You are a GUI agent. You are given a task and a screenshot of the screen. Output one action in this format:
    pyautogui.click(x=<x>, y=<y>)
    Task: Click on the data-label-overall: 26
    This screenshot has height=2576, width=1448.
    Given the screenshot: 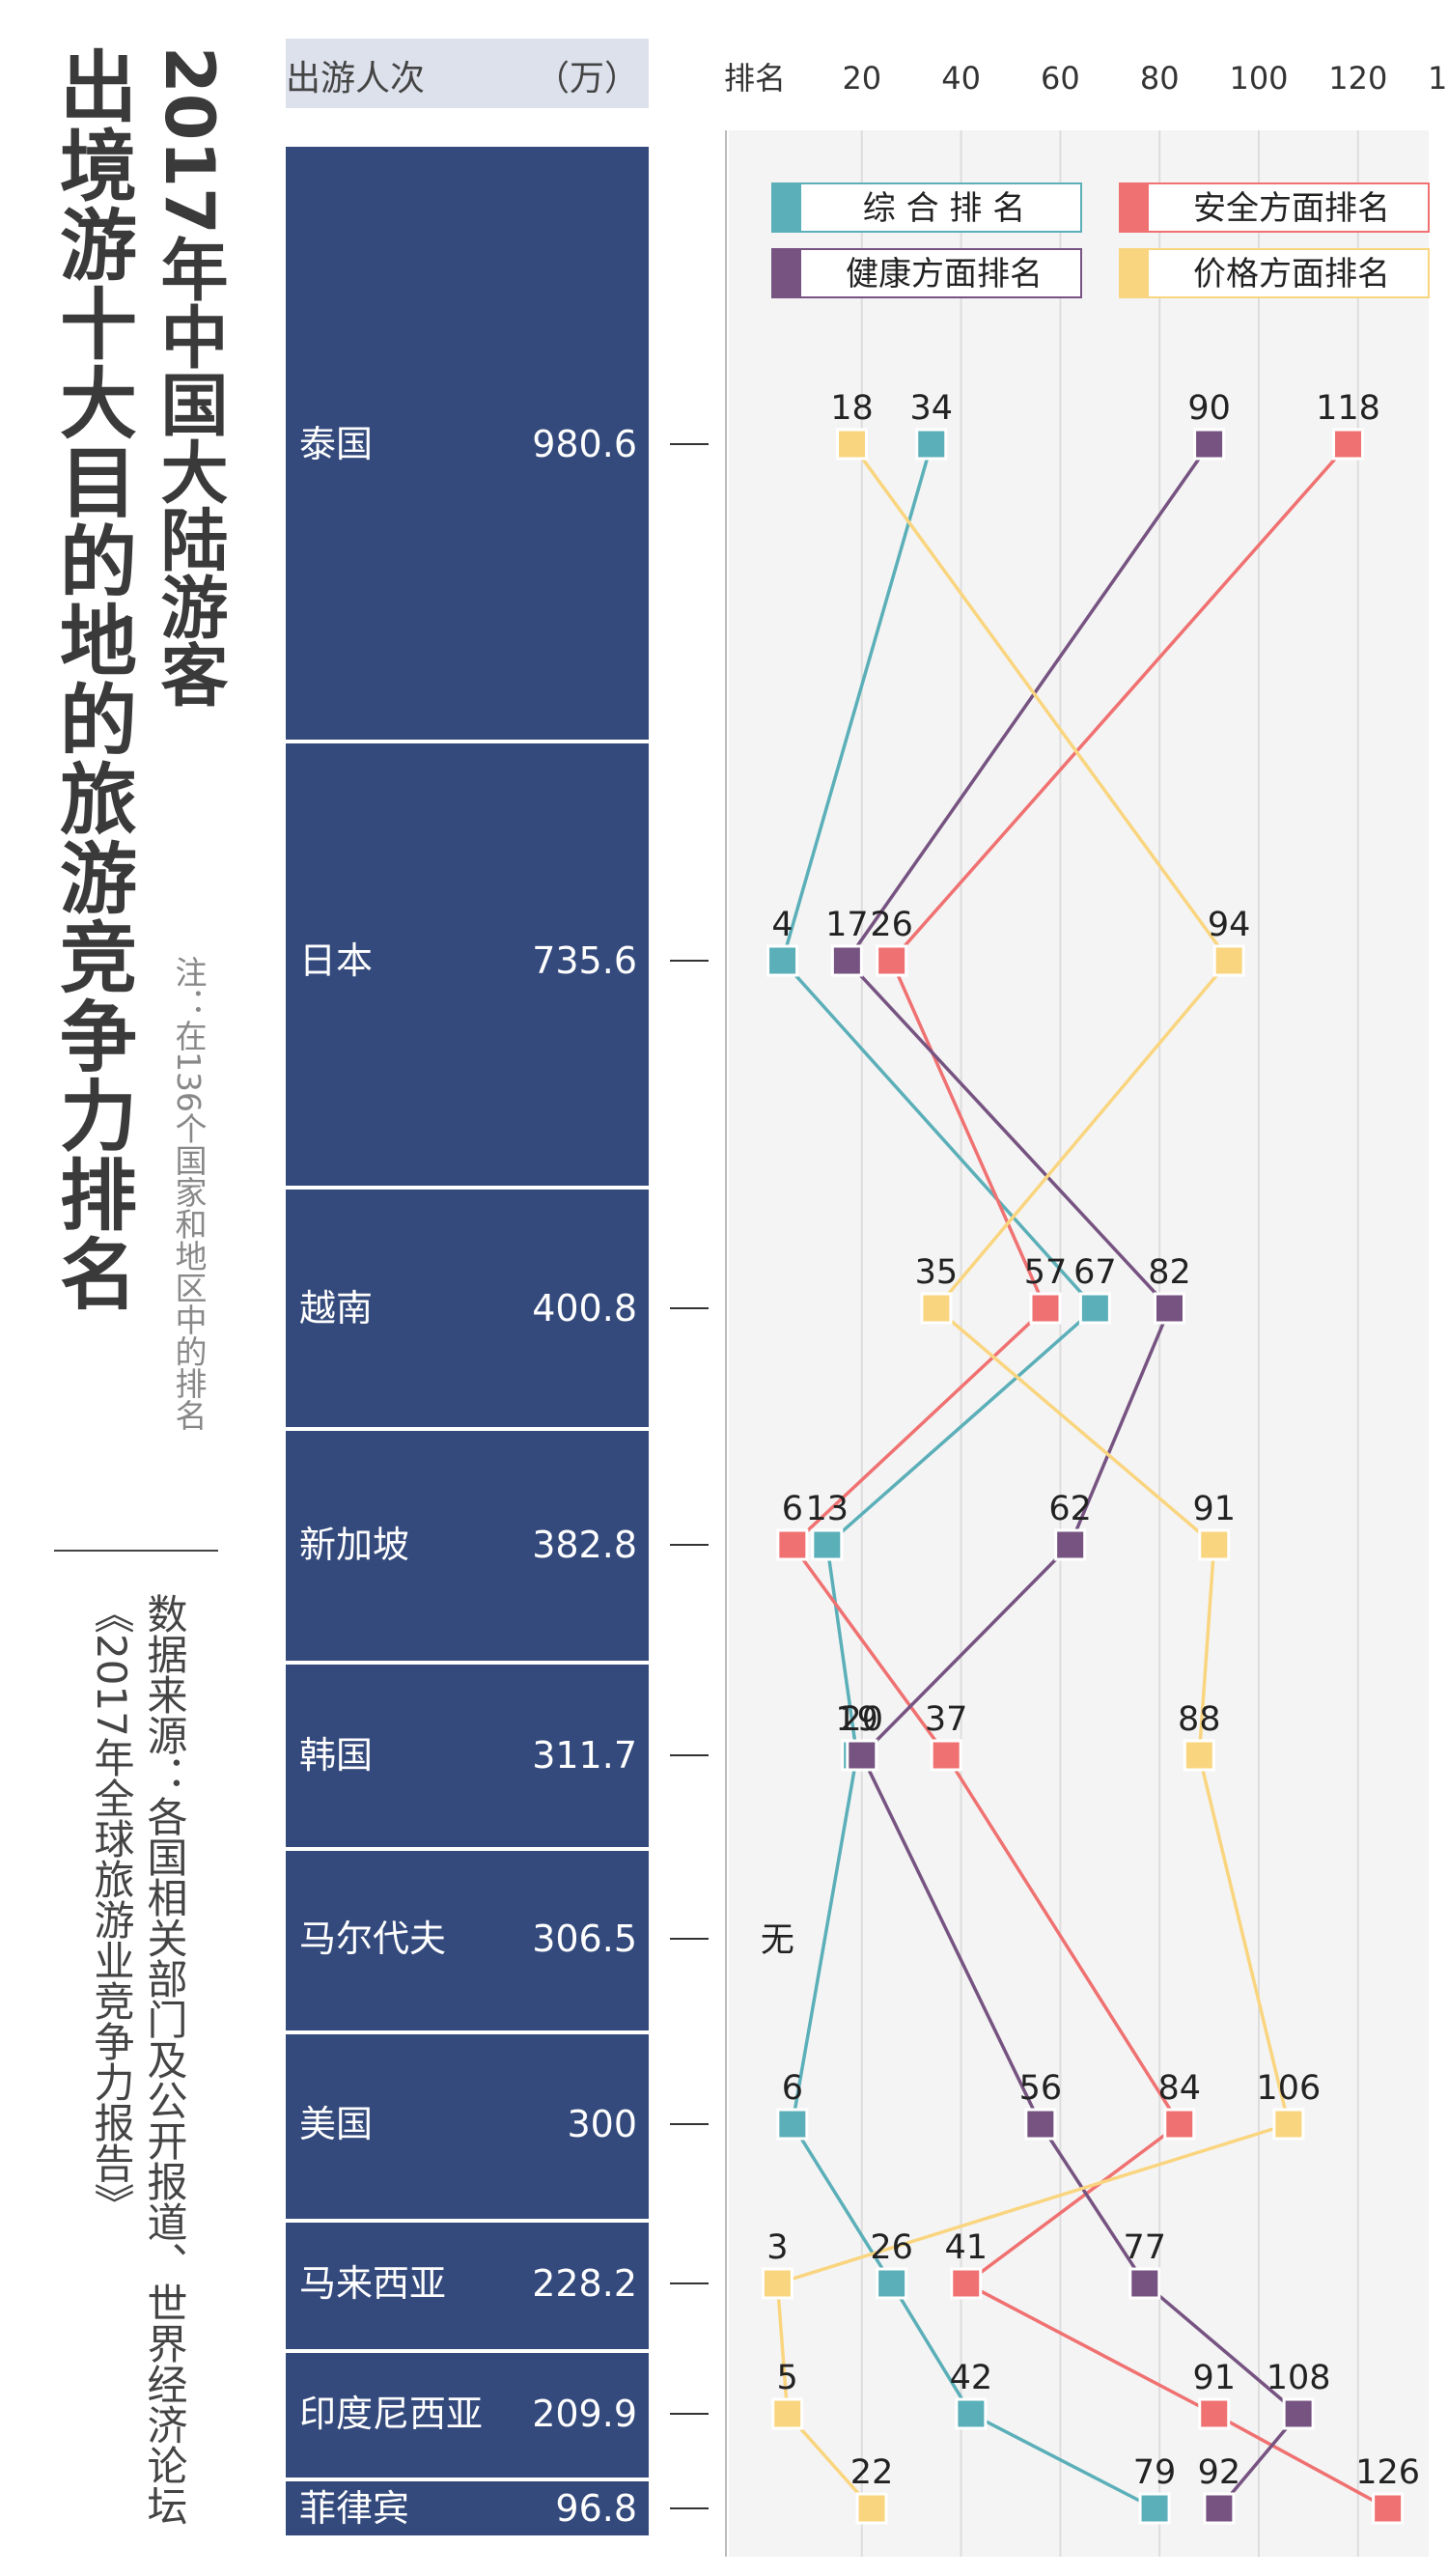 What is the action you would take?
    pyautogui.click(x=892, y=2248)
    